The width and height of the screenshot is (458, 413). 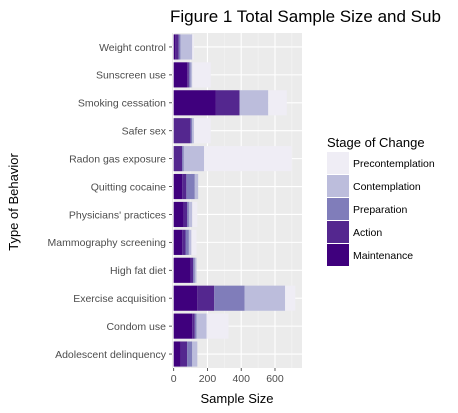 What do you see at coordinates (275, 379) in the screenshot?
I see `x-tick-label: 600` at bounding box center [275, 379].